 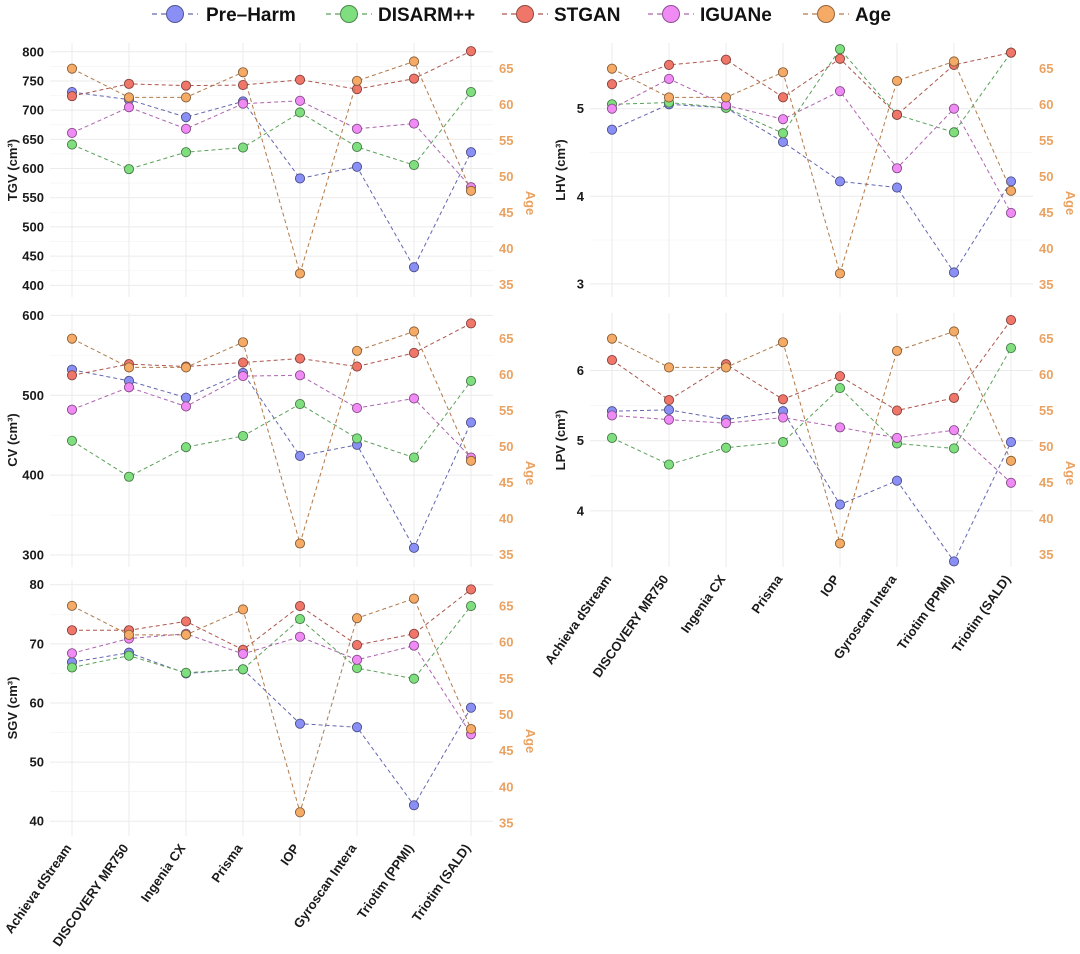 I want to click on x-tick-label: Gyroscan Intera, so click(x=865, y=616).